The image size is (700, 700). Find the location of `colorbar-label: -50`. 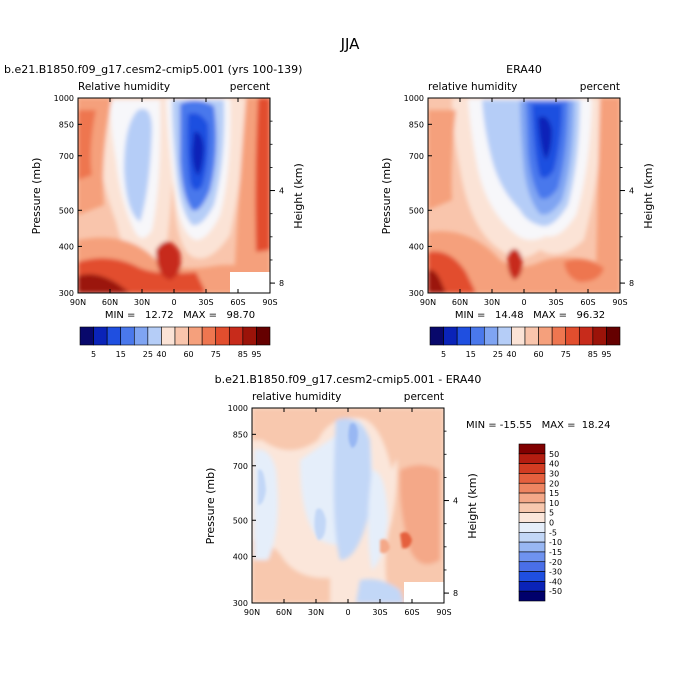

colorbar-label: -50 is located at coordinates (555, 591).